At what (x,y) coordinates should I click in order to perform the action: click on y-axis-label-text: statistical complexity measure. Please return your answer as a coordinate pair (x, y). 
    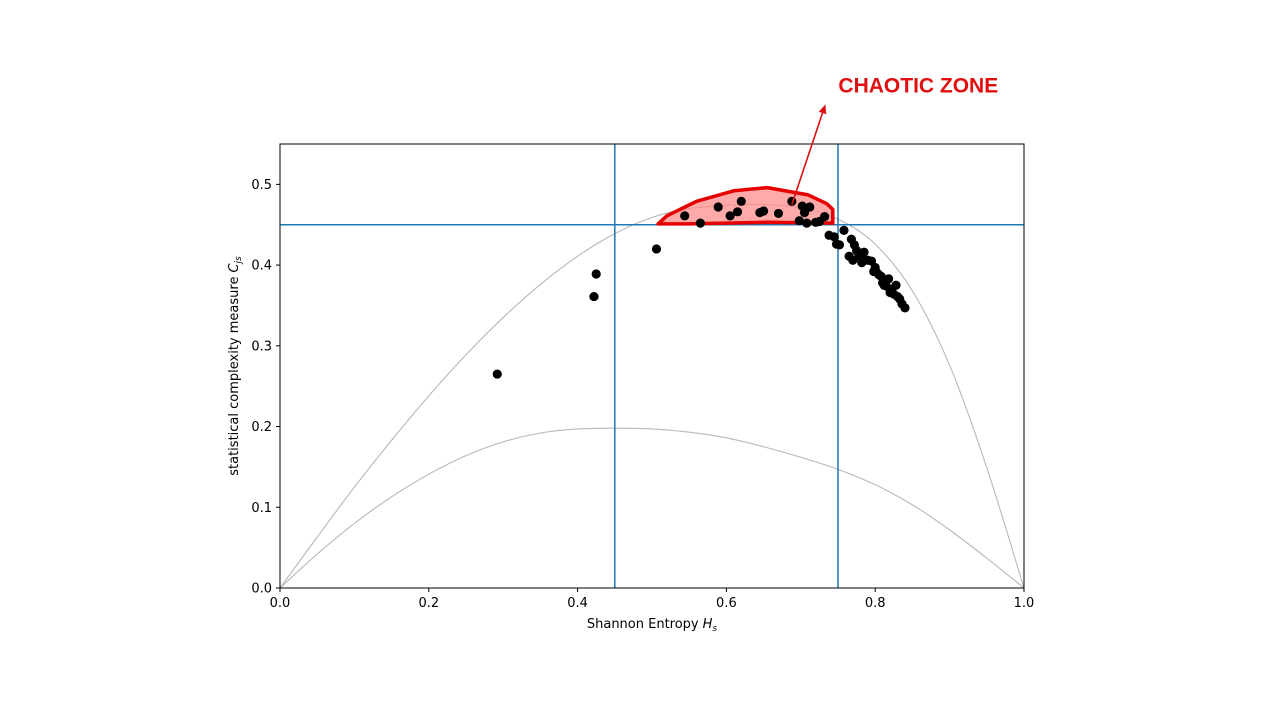
    Looking at the image, I should click on (234, 376).